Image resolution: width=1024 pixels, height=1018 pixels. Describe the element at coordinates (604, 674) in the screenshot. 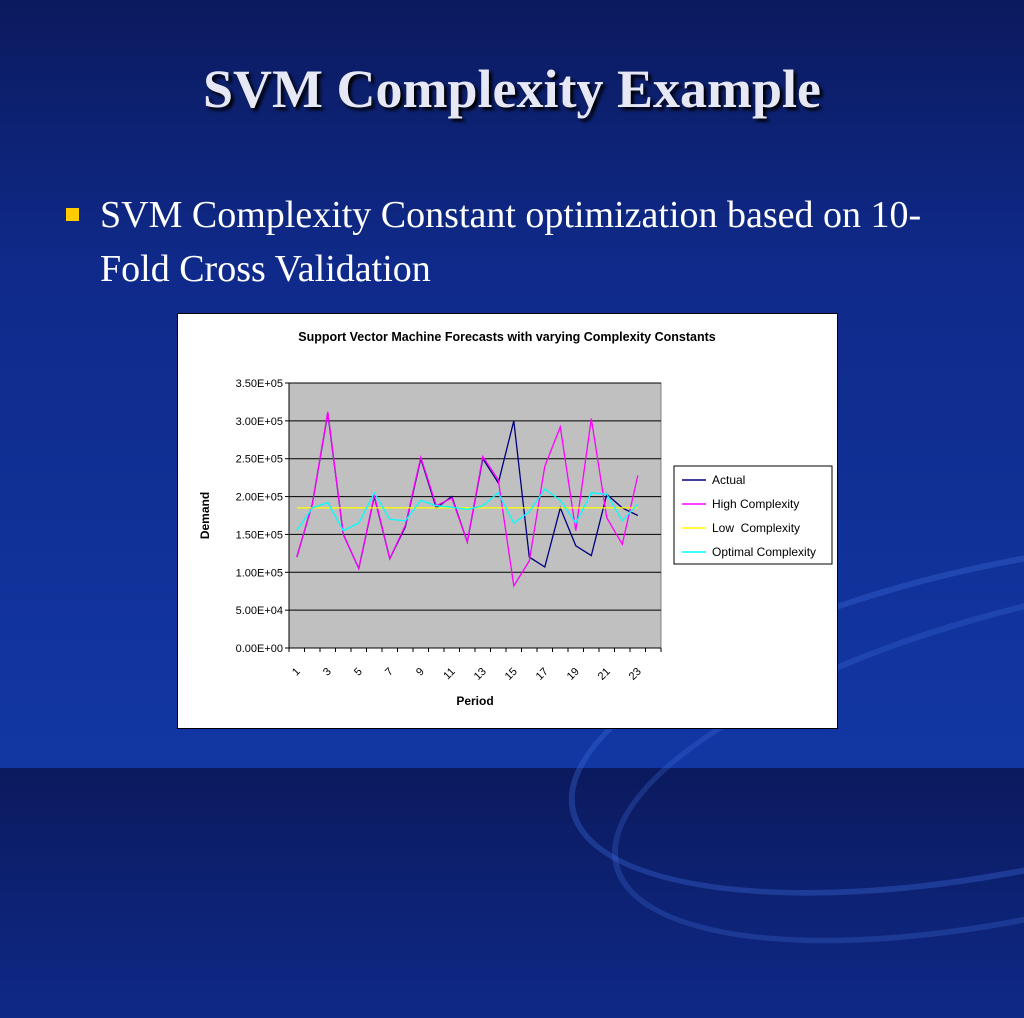

I see `x-tick-label: 21` at that location.